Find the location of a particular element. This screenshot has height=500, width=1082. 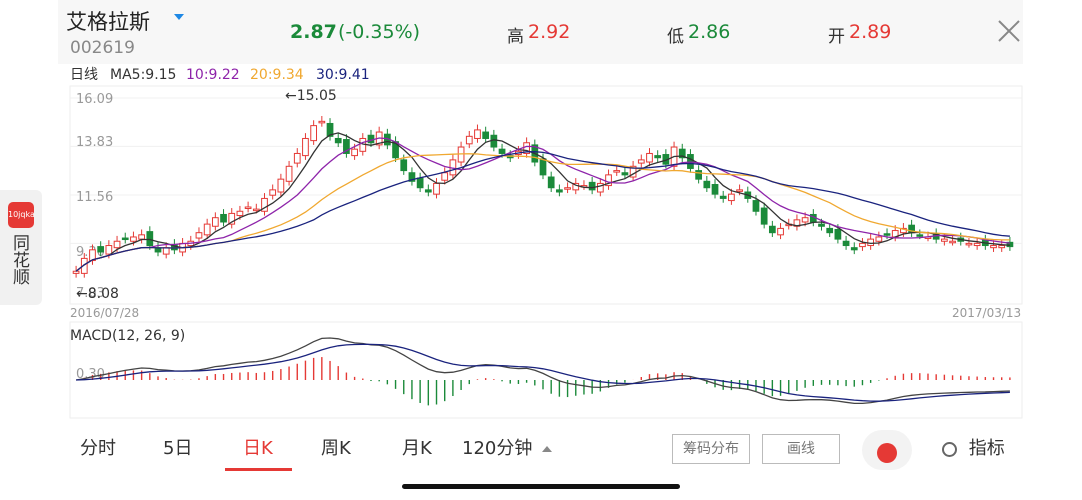

max-price-label: ←15.05 is located at coordinates (311, 96).